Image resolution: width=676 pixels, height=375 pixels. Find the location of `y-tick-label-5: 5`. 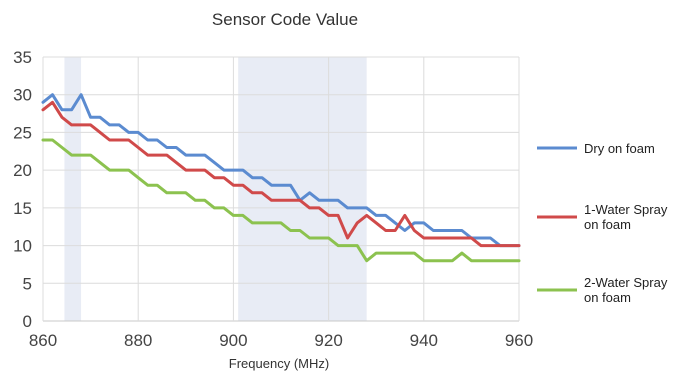

y-tick-label-5: 5 is located at coordinates (27, 283).